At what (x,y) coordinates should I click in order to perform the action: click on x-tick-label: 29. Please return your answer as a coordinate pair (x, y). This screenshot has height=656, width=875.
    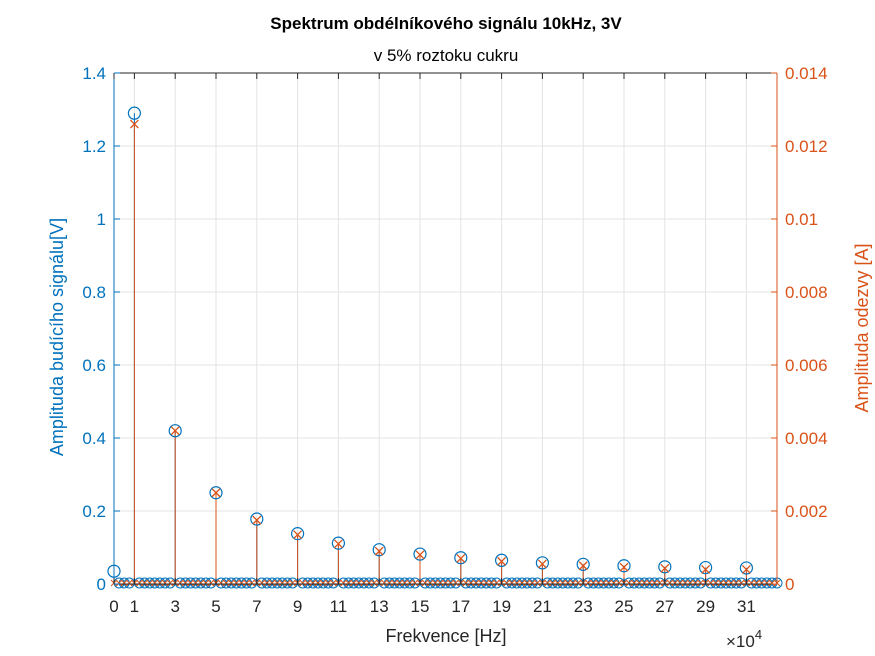
    Looking at the image, I should click on (705, 606).